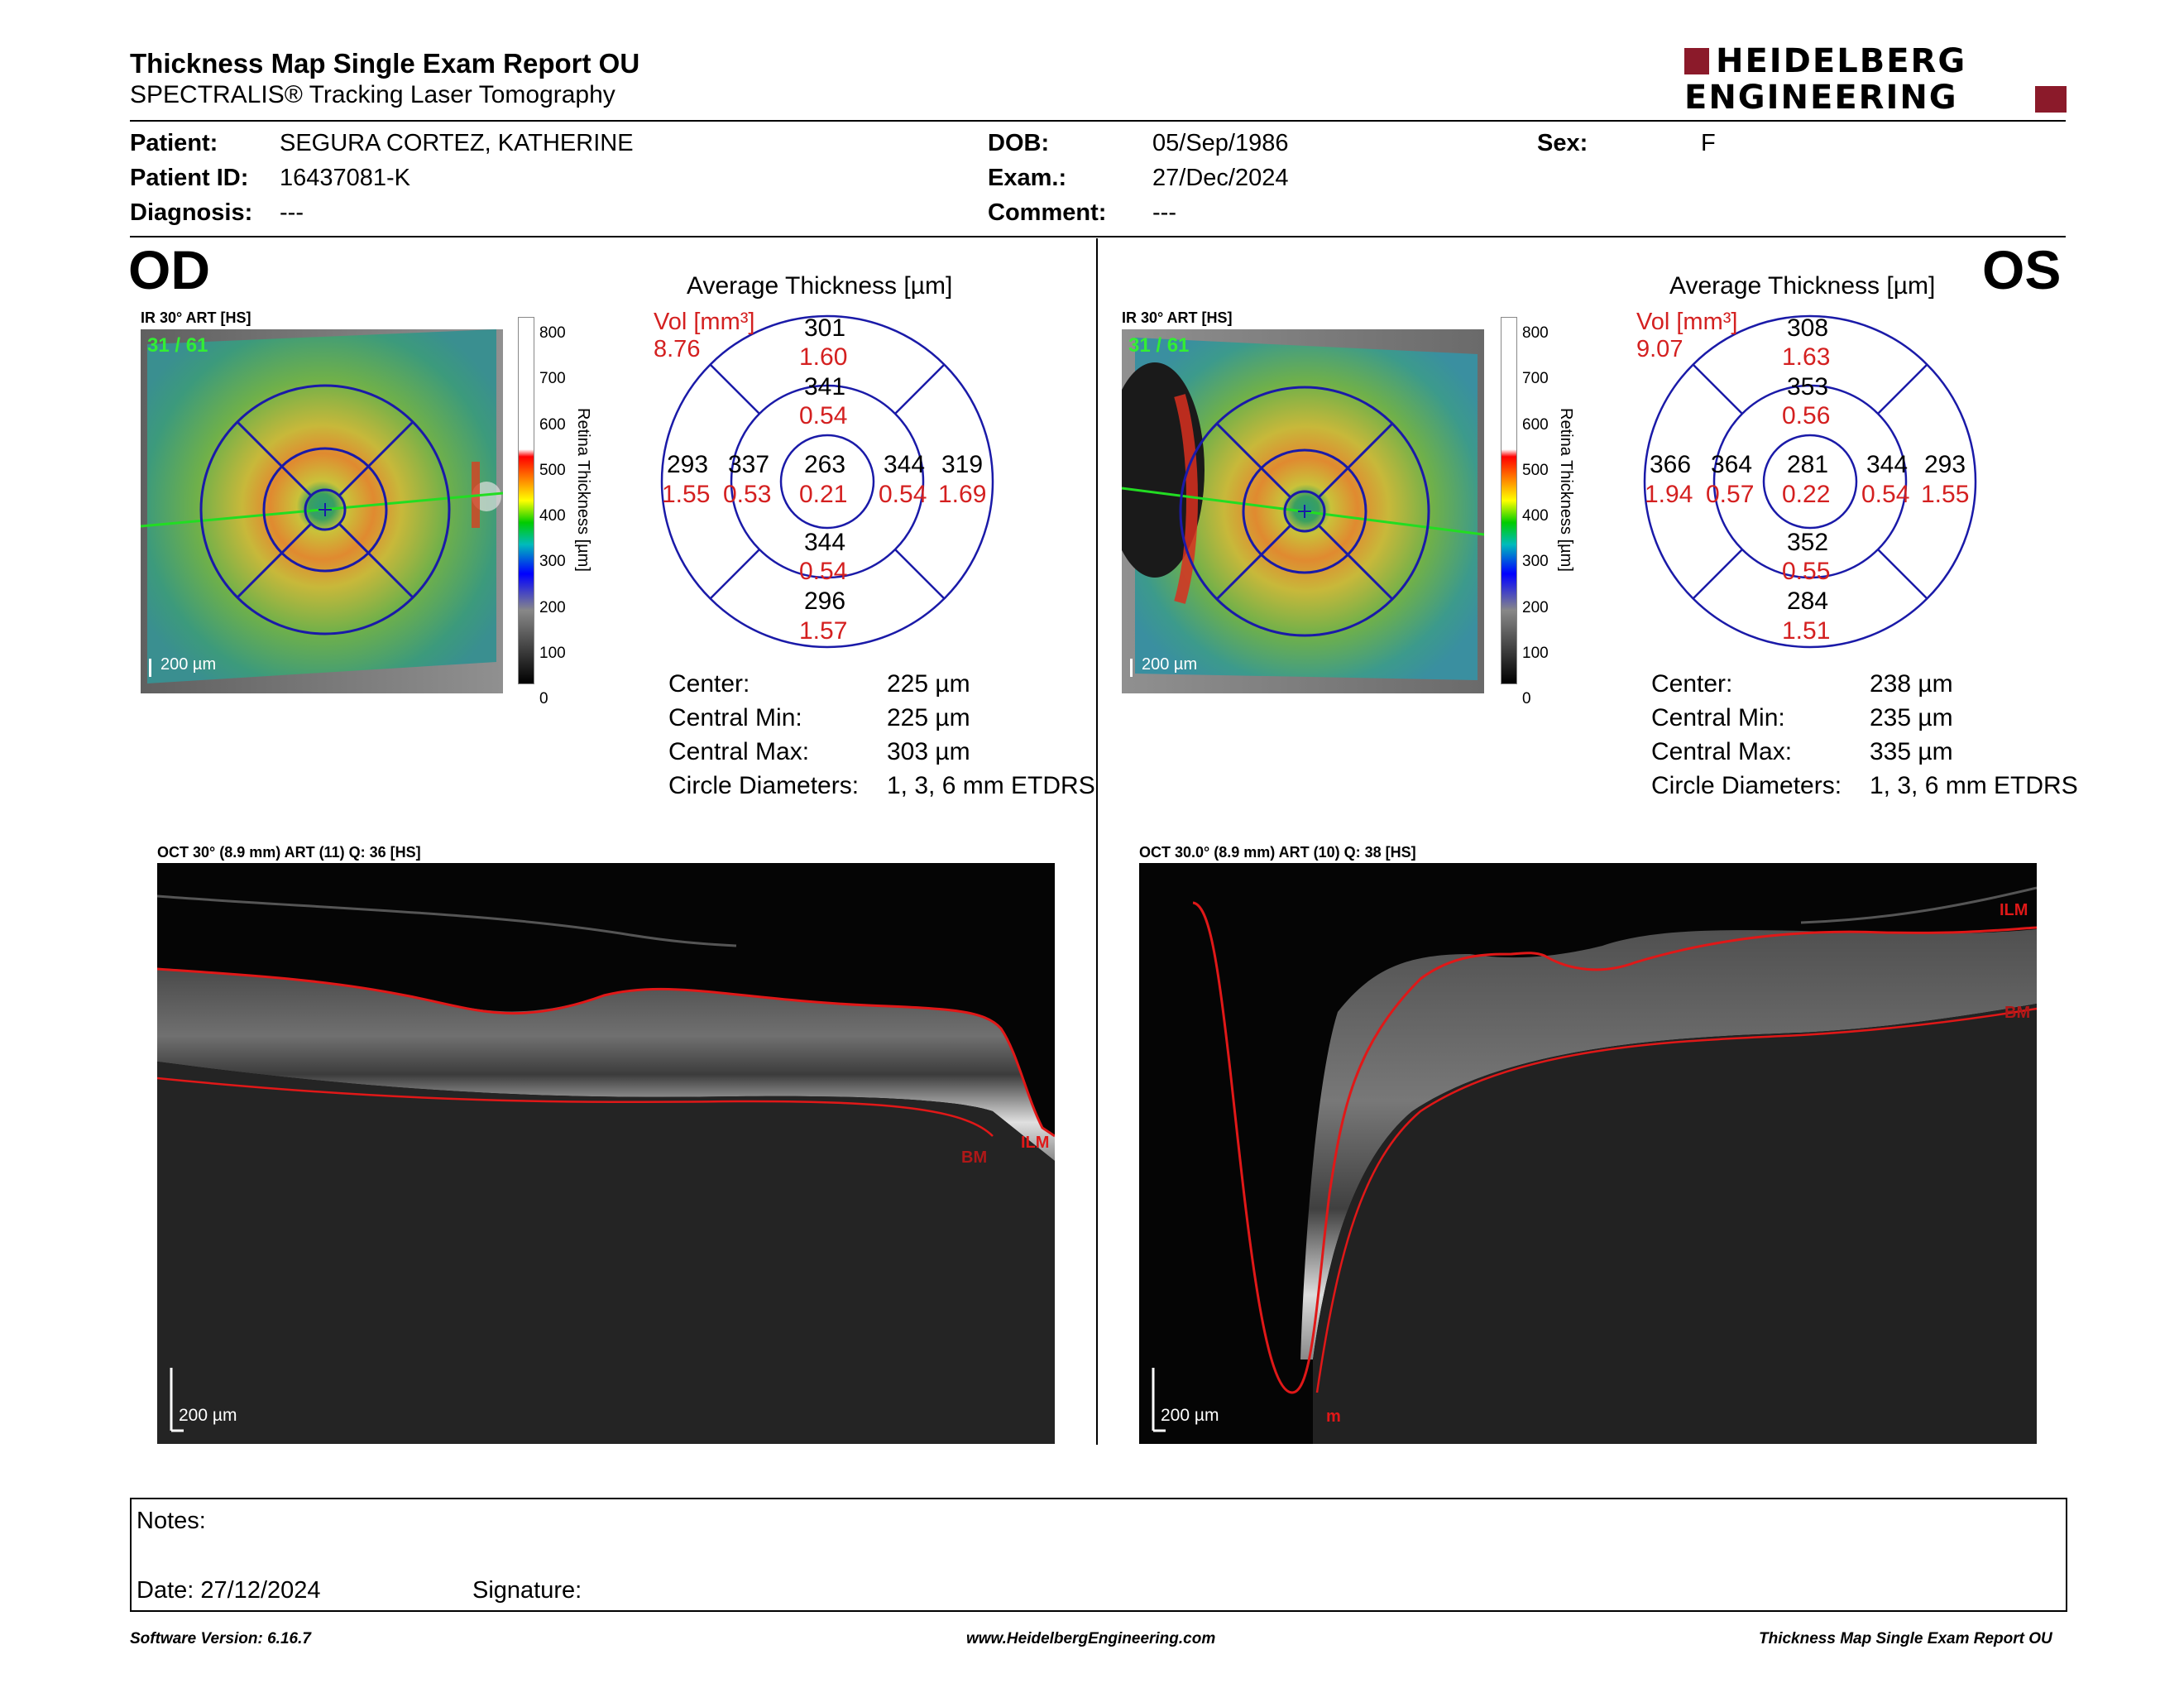 The height and width of the screenshot is (1688, 2184). Describe the element at coordinates (825, 328) in the screenshot. I see `od-outer-sup-thickness: 301` at that location.